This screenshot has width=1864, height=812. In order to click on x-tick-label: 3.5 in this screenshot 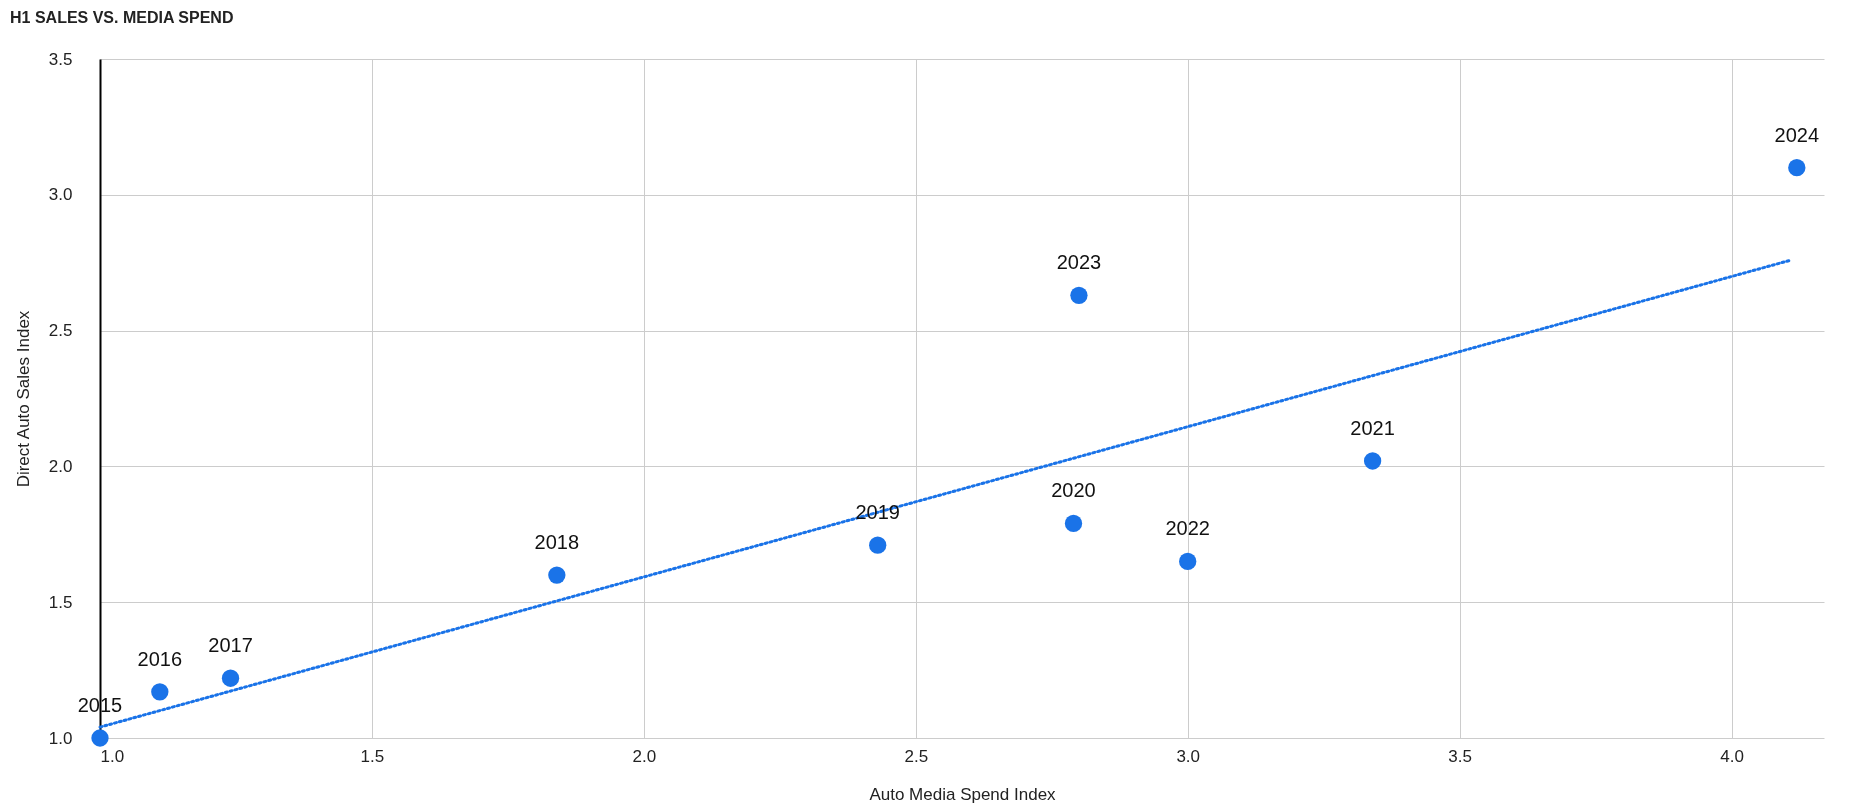, I will do `click(1460, 756)`.